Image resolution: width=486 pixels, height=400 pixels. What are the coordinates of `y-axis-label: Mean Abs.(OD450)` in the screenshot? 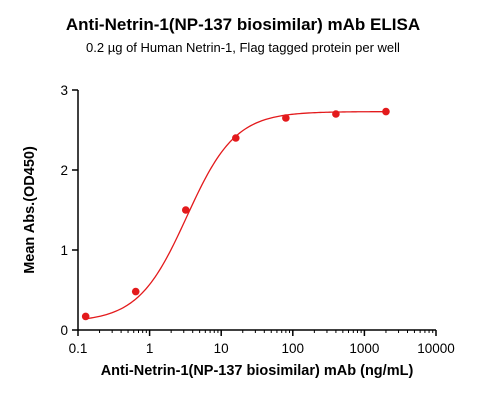 It's located at (30, 210).